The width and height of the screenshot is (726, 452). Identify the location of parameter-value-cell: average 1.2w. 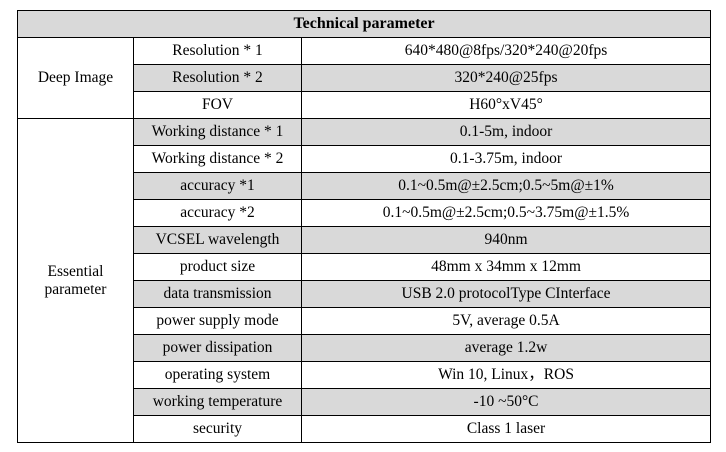
(506, 348).